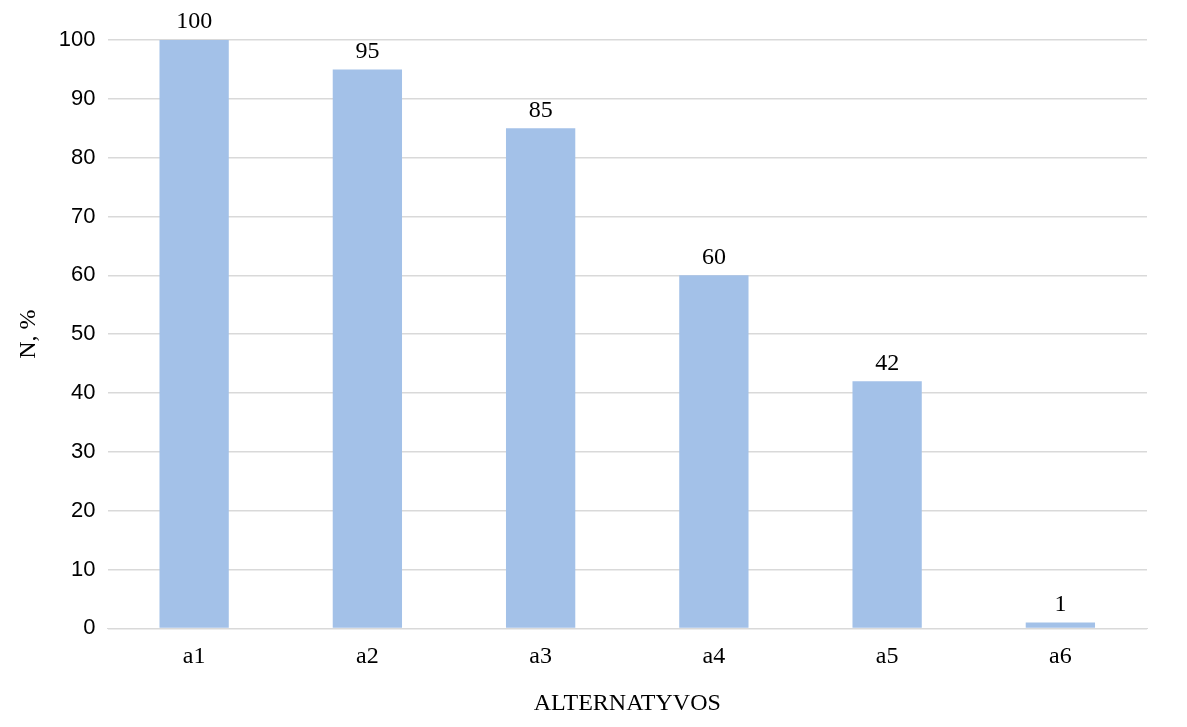  What do you see at coordinates (83, 215) in the screenshot?
I see `y-tick-label: 70` at bounding box center [83, 215].